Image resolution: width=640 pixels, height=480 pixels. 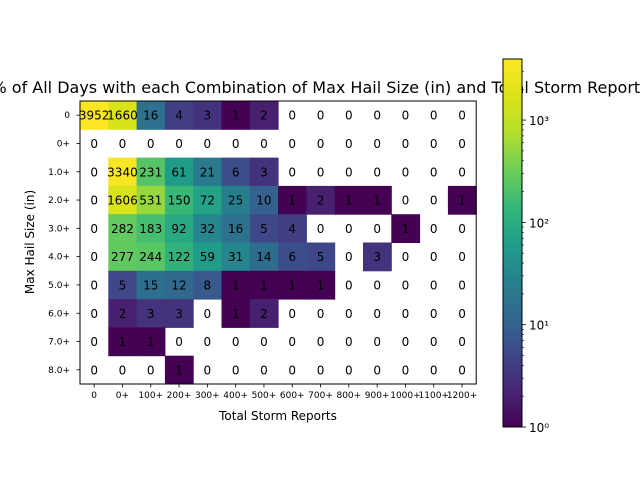 What do you see at coordinates (235, 396) in the screenshot?
I see `x-tick-label: 400+` at bounding box center [235, 396].